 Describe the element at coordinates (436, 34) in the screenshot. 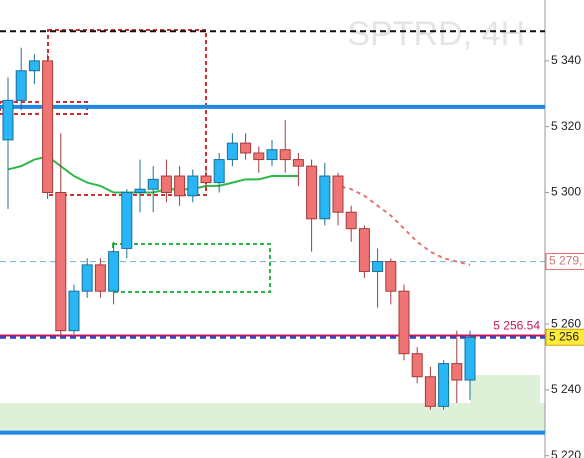

I see `chart-title: SPTRD, 4H` at that location.